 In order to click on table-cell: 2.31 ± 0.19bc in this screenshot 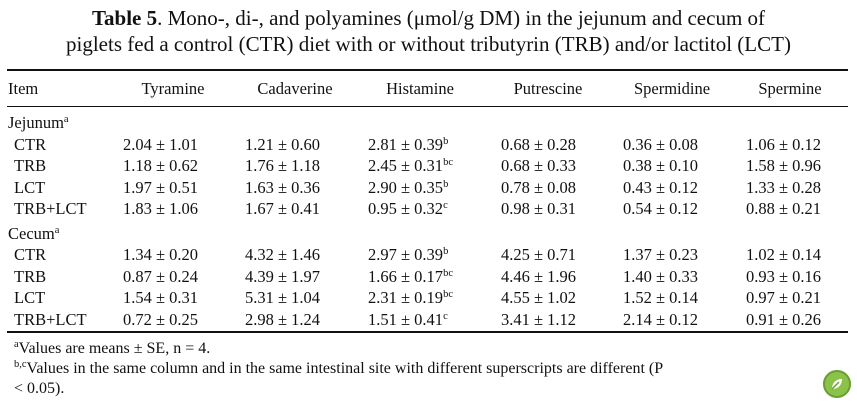, I will do `click(410, 297)`.